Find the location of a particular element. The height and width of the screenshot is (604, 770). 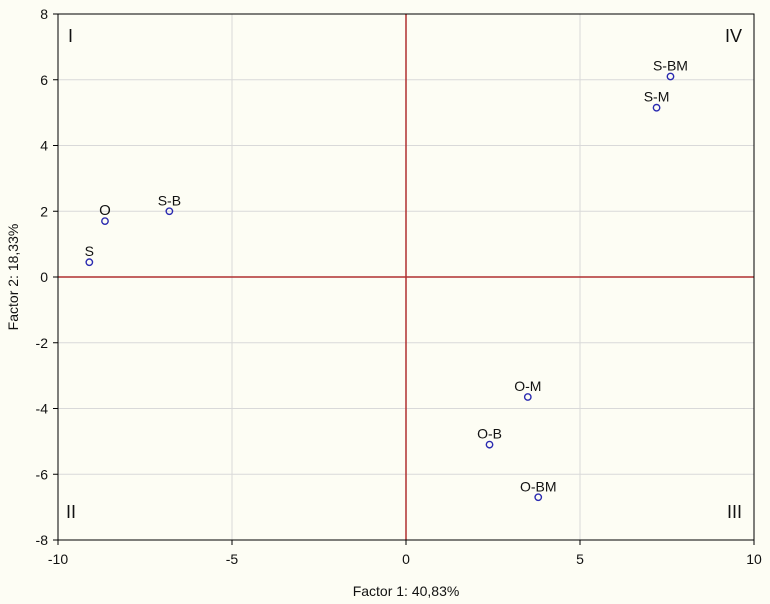

data-point-label: O-BM is located at coordinates (538, 486).